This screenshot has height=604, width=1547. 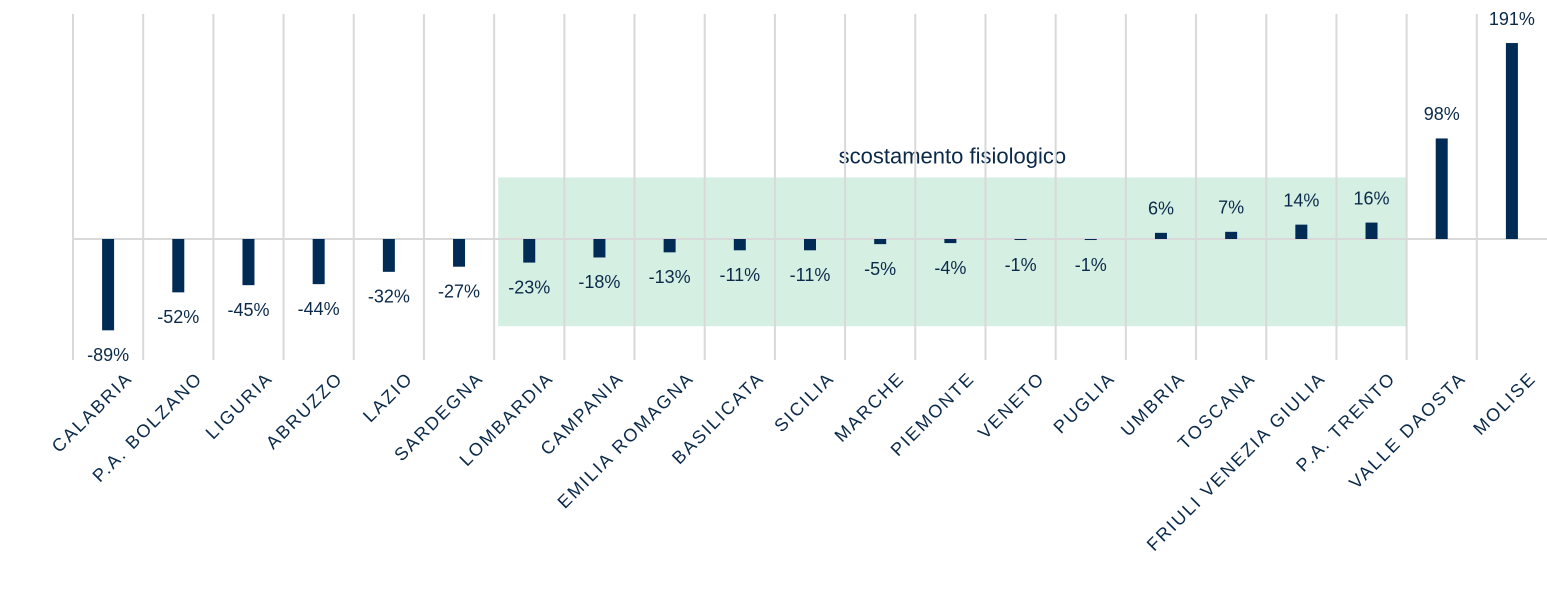 What do you see at coordinates (804, 402) in the screenshot?
I see `x-tick-label: SICILIA` at bounding box center [804, 402].